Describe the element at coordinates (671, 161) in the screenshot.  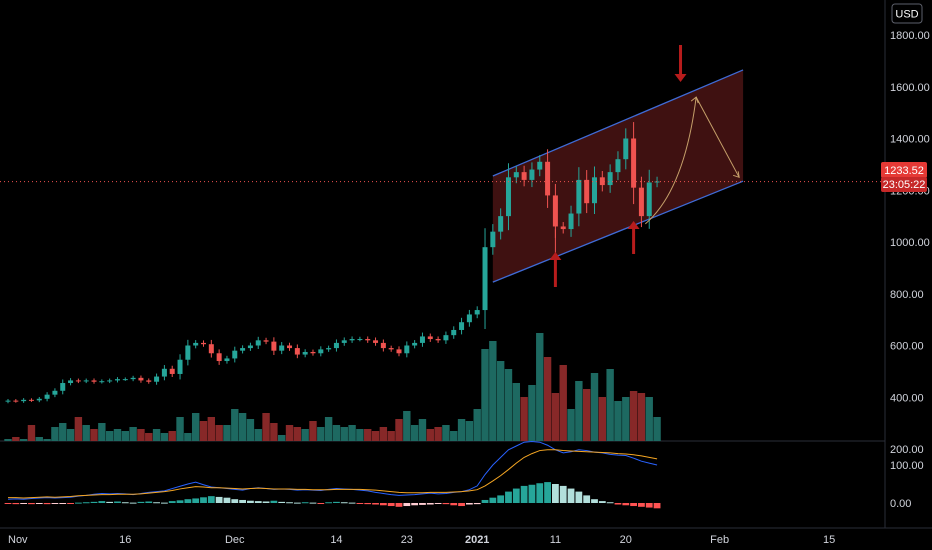
I see `forecast-rise` at that location.